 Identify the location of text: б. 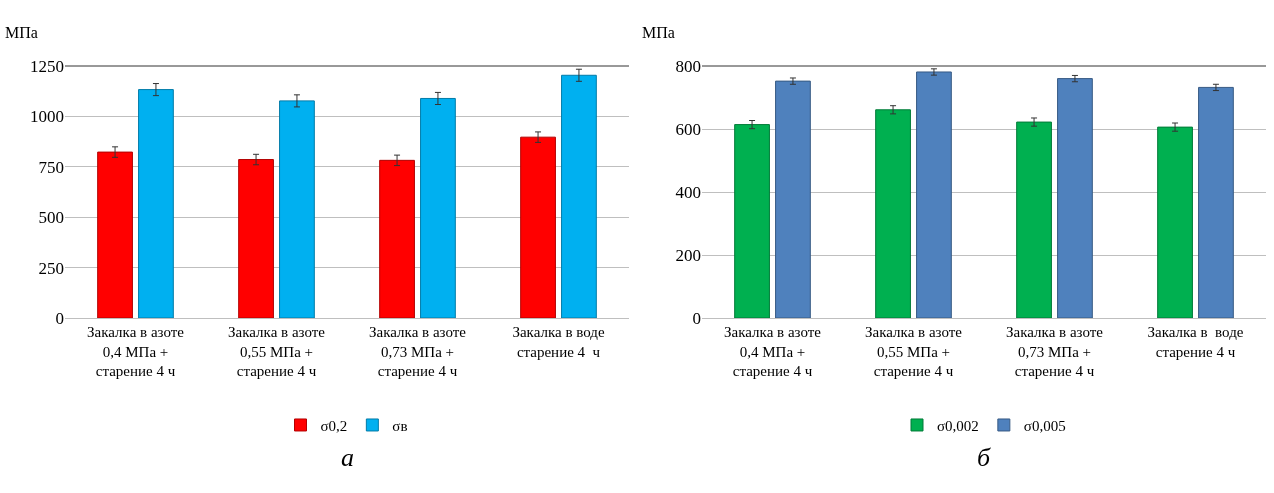
(984, 457).